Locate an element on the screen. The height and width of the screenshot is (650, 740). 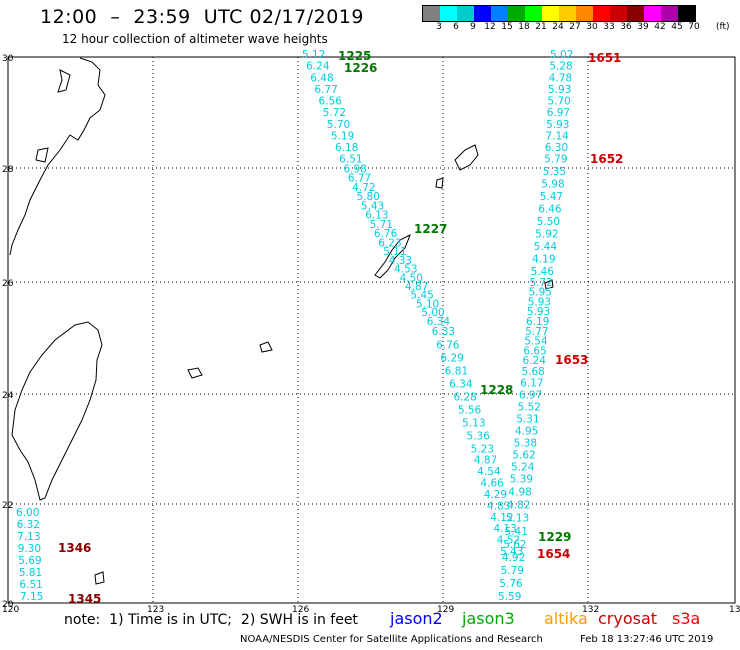
time-label: 1654 is located at coordinates (553, 554).